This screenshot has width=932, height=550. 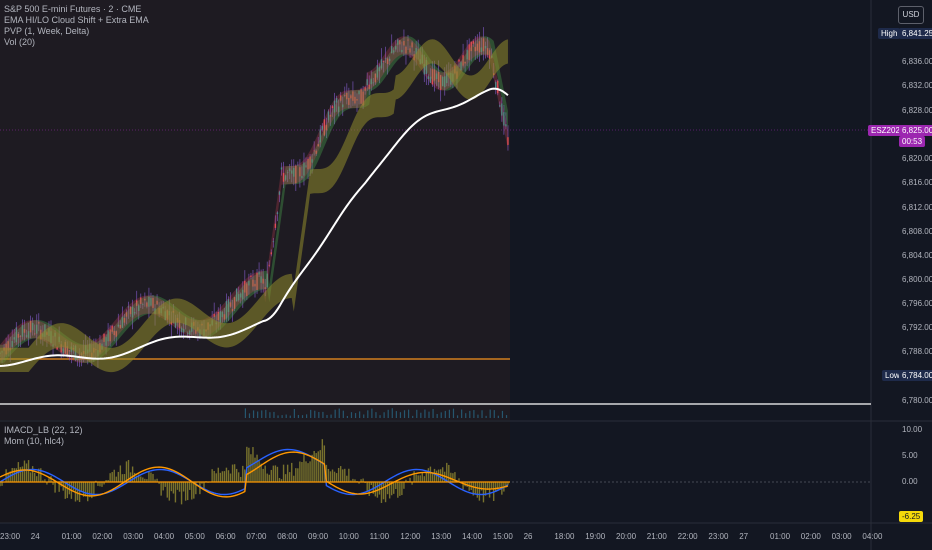 I want to click on indicator-ema-cloud: EMA HI/LO Cloud Shift + Extra EMA, so click(x=76, y=20).